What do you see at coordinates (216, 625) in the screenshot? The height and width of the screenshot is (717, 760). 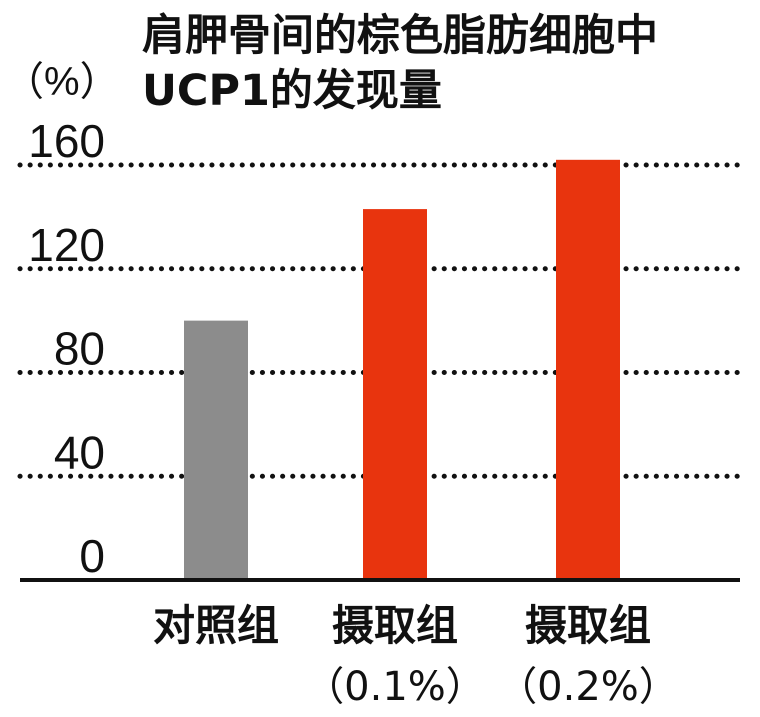 I see `category-label: 对照组` at bounding box center [216, 625].